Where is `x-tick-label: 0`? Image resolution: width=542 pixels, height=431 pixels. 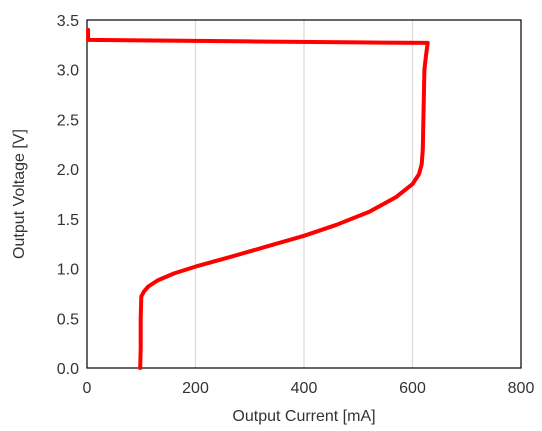 x-tick-label: 0 is located at coordinates (87, 388).